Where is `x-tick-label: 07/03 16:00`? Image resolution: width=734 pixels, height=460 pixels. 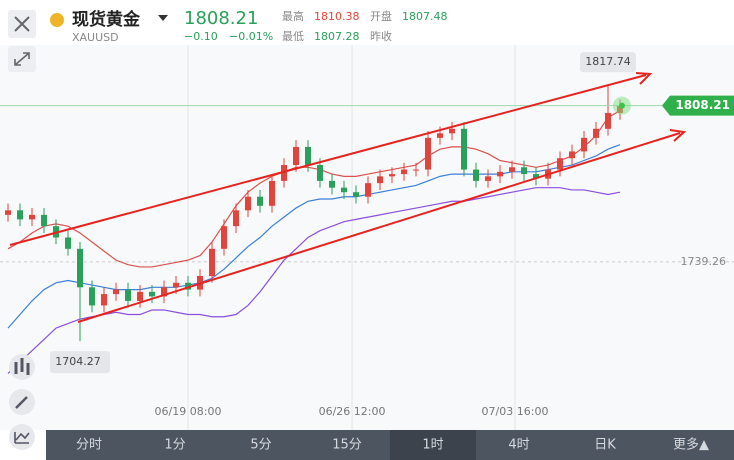 x-tick-label: 07/03 16:00 is located at coordinates (515, 411).